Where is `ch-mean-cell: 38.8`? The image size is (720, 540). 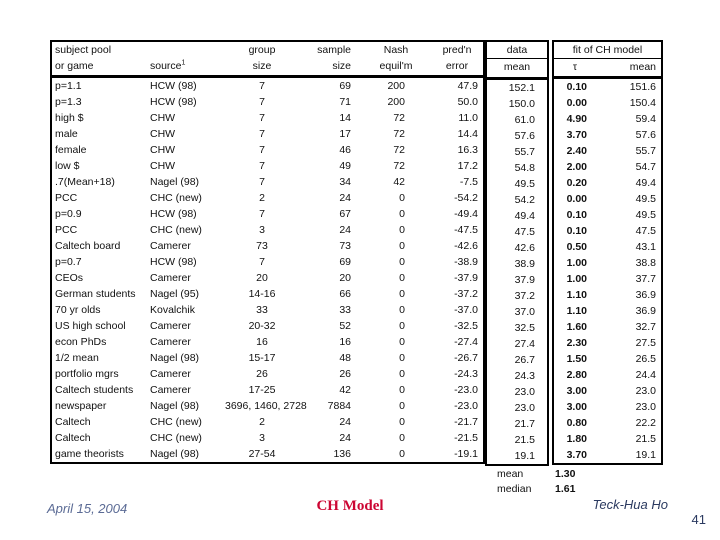
ch-mean-cell: 38.8 is located at coordinates (645, 263).